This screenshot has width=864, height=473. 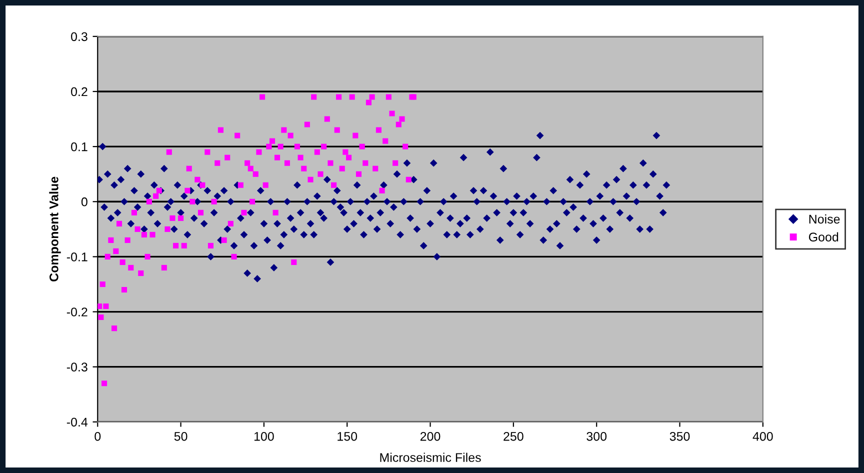 What do you see at coordinates (77, 257) in the screenshot?
I see `y-tick-label: -0.1` at bounding box center [77, 257].